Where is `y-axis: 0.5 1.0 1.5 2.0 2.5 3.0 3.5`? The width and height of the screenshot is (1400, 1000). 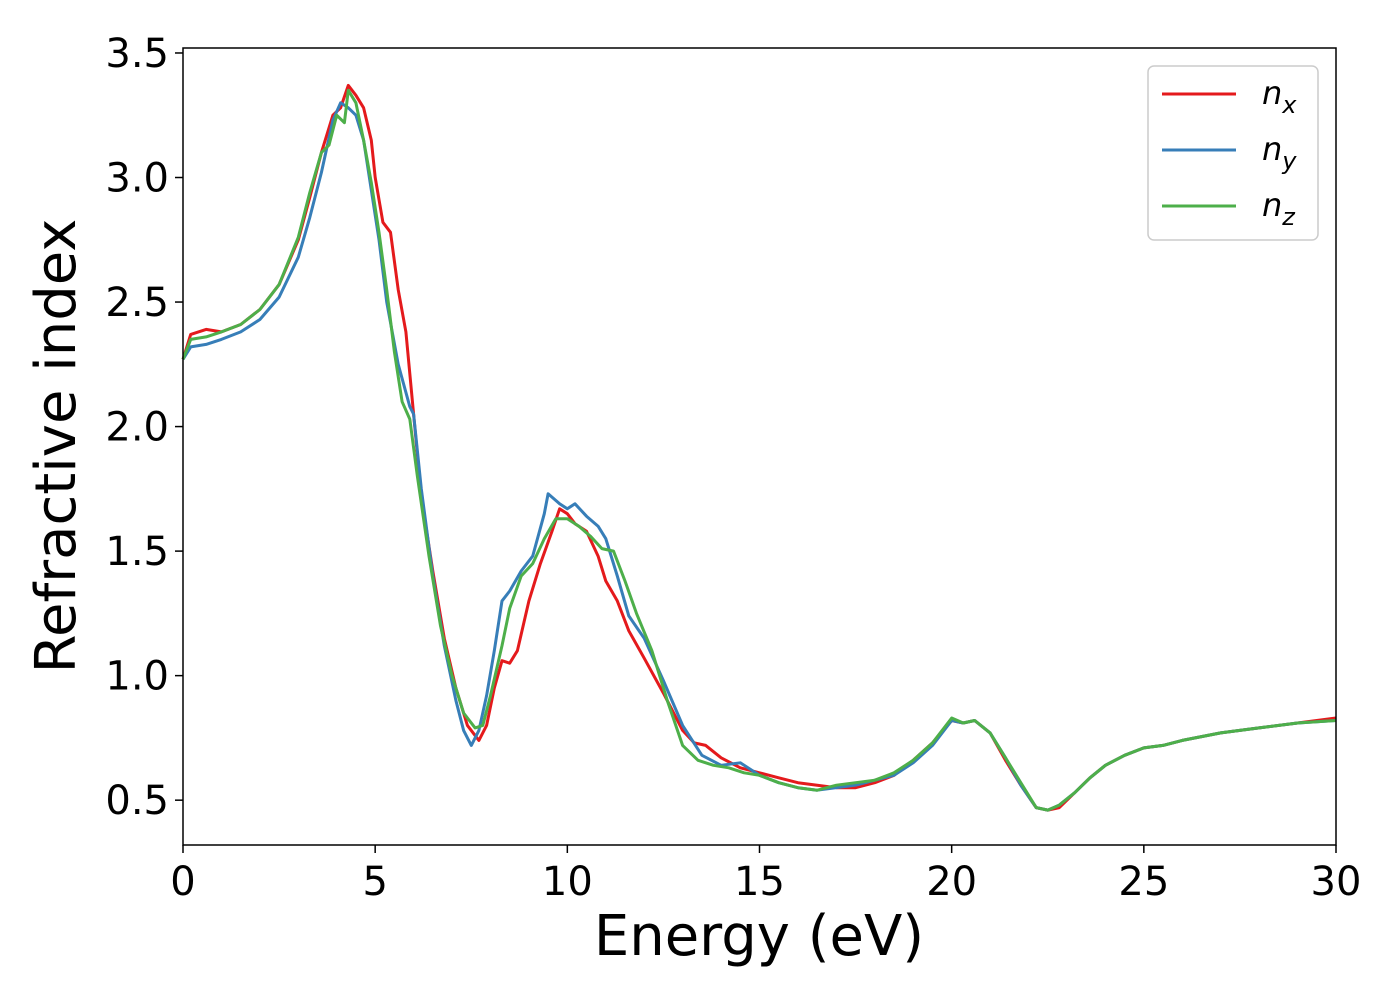 y-axis: 0.5 1.0 1.5 2.0 2.5 3.0 3.5 is located at coordinates (144, 427).